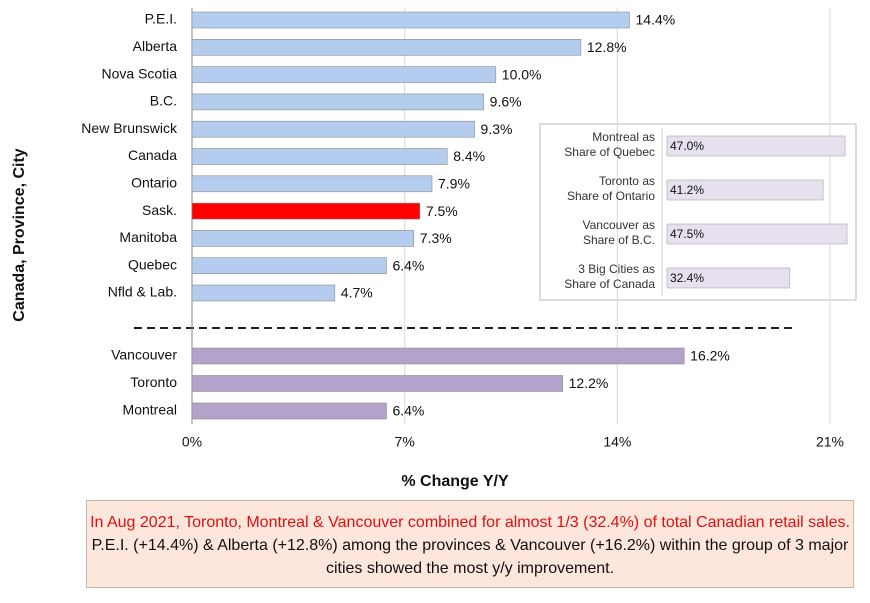  Describe the element at coordinates (607, 47) in the screenshot. I see `value-label: 12.8%` at that location.